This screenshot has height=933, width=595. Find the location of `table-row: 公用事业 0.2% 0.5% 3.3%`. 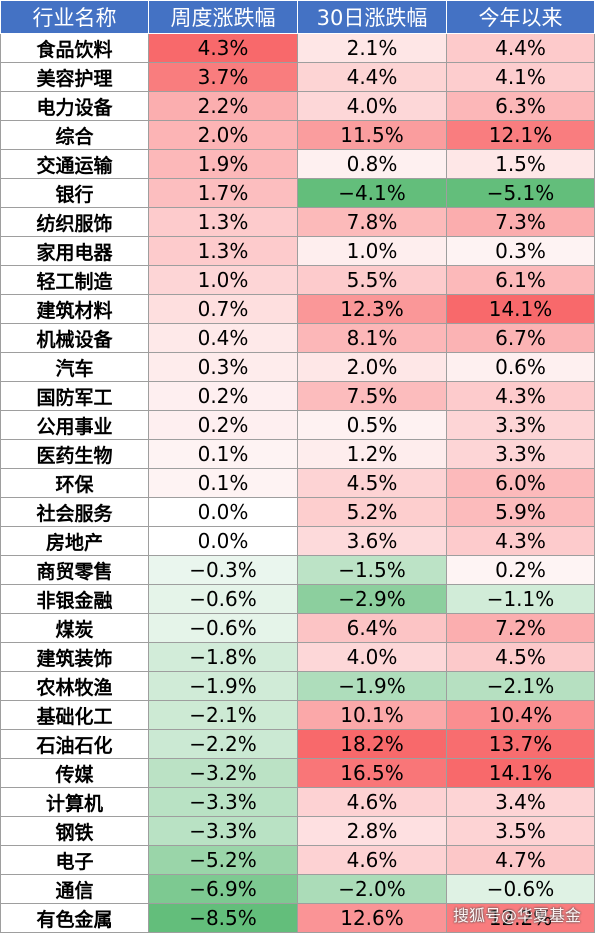

table-row: 公用事业 0.2% 0.5% 3.3% is located at coordinates (297, 425).